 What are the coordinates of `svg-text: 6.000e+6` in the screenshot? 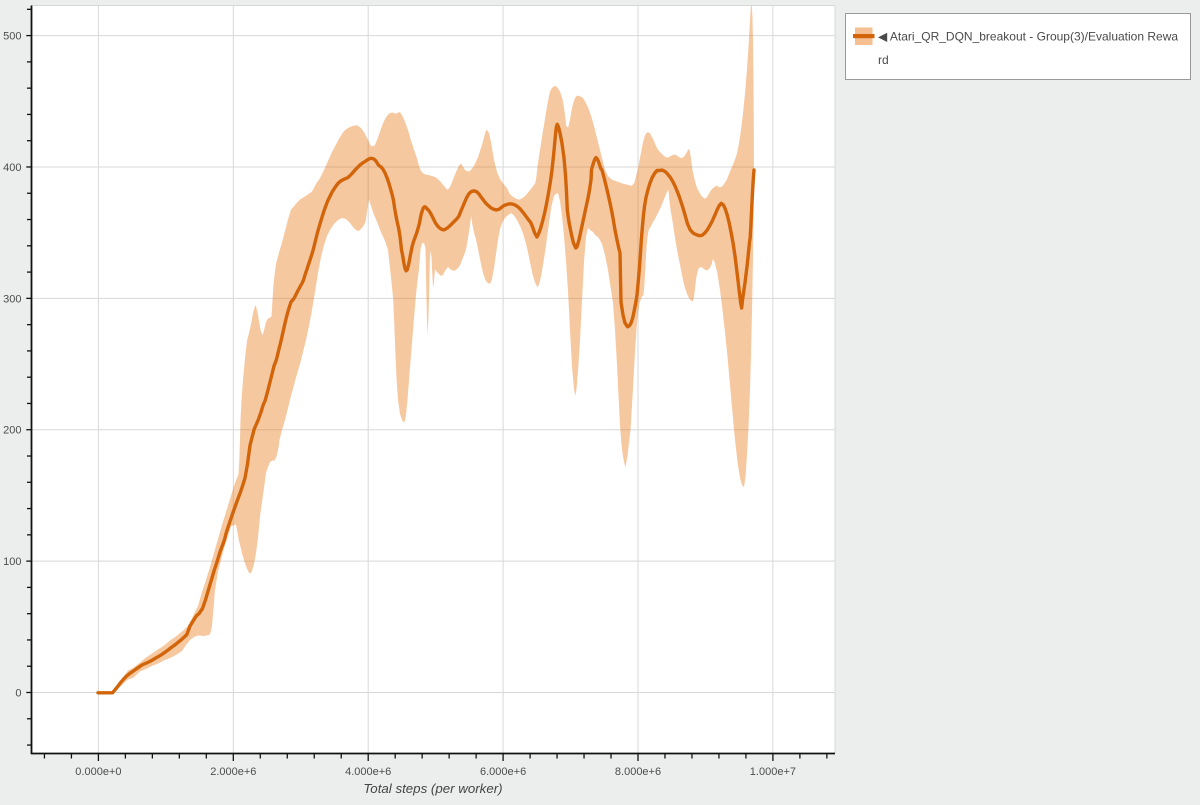 It's located at (503, 772).